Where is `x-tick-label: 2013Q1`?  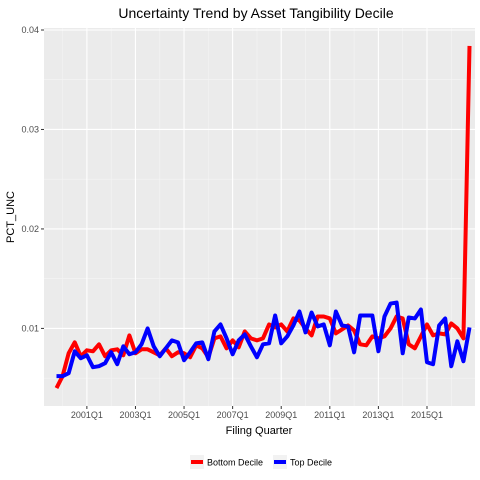 x-tick-label: 2013Q1 is located at coordinates (378, 415).